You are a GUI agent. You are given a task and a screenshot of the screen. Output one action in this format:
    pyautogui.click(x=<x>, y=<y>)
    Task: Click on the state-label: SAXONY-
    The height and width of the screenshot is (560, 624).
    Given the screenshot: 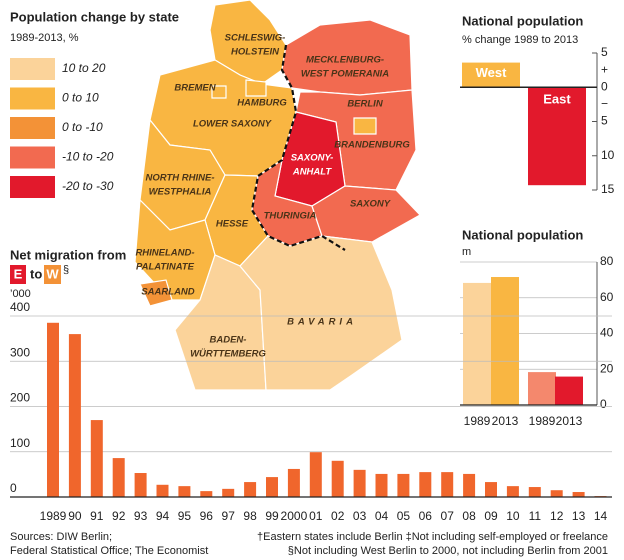 What is the action you would take?
    pyautogui.click(x=312, y=158)
    